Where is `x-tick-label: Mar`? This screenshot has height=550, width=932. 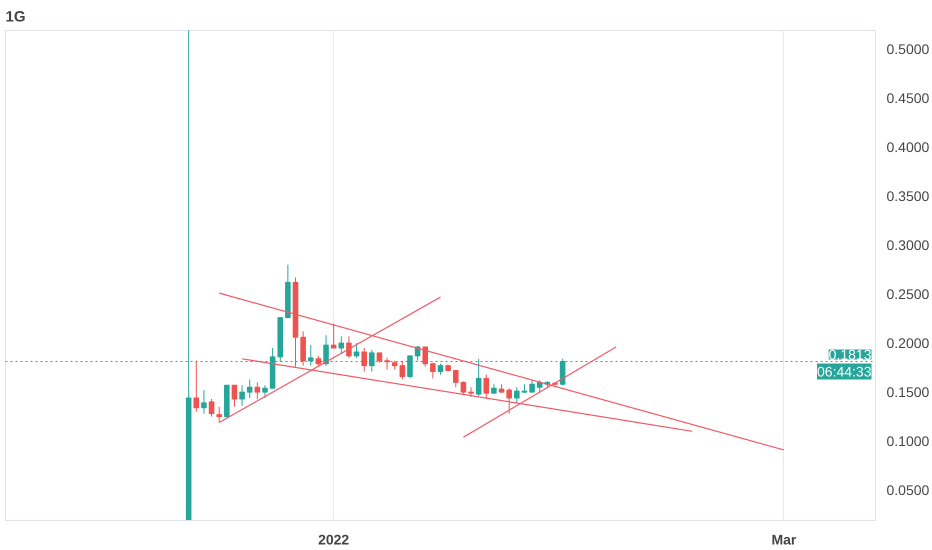 x-tick-label: Mar is located at coordinates (784, 540).